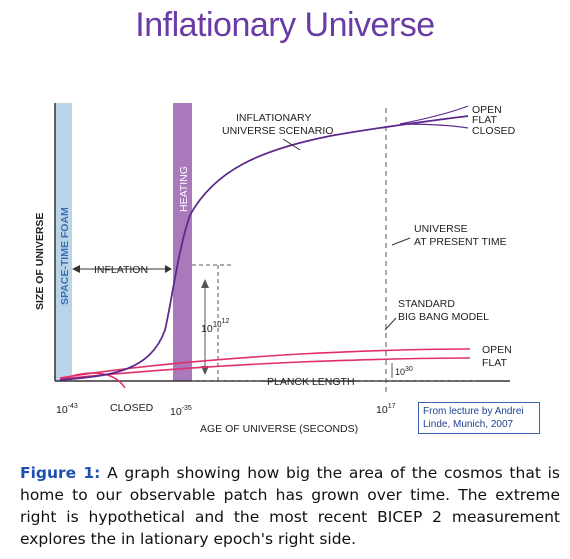 The height and width of the screenshot is (559, 570). I want to click on flat-bottom-label: FLAT, so click(494, 363).